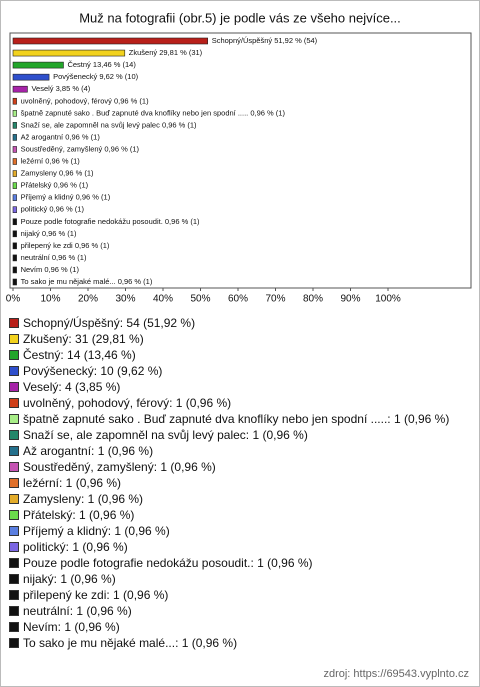 This screenshot has width=480, height=687. Describe the element at coordinates (127, 403) in the screenshot. I see `legend-label: uvolněný, pohodový, férový: 1 (0,96 %)` at that location.